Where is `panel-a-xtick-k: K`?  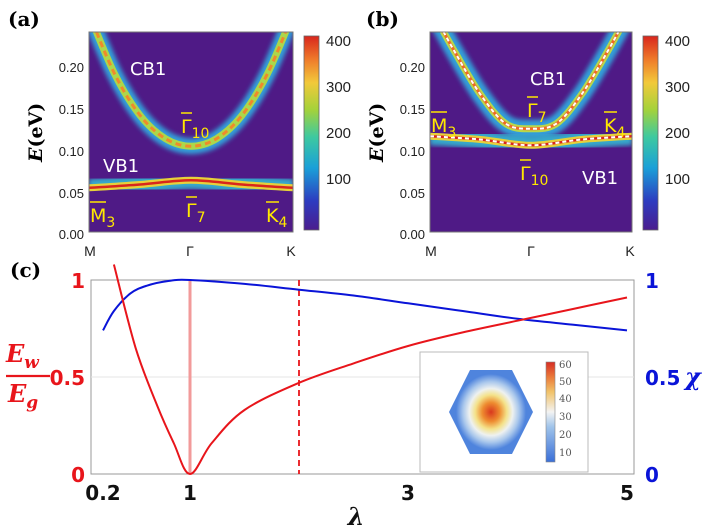
panel-a-xtick-k: K is located at coordinates (291, 251).